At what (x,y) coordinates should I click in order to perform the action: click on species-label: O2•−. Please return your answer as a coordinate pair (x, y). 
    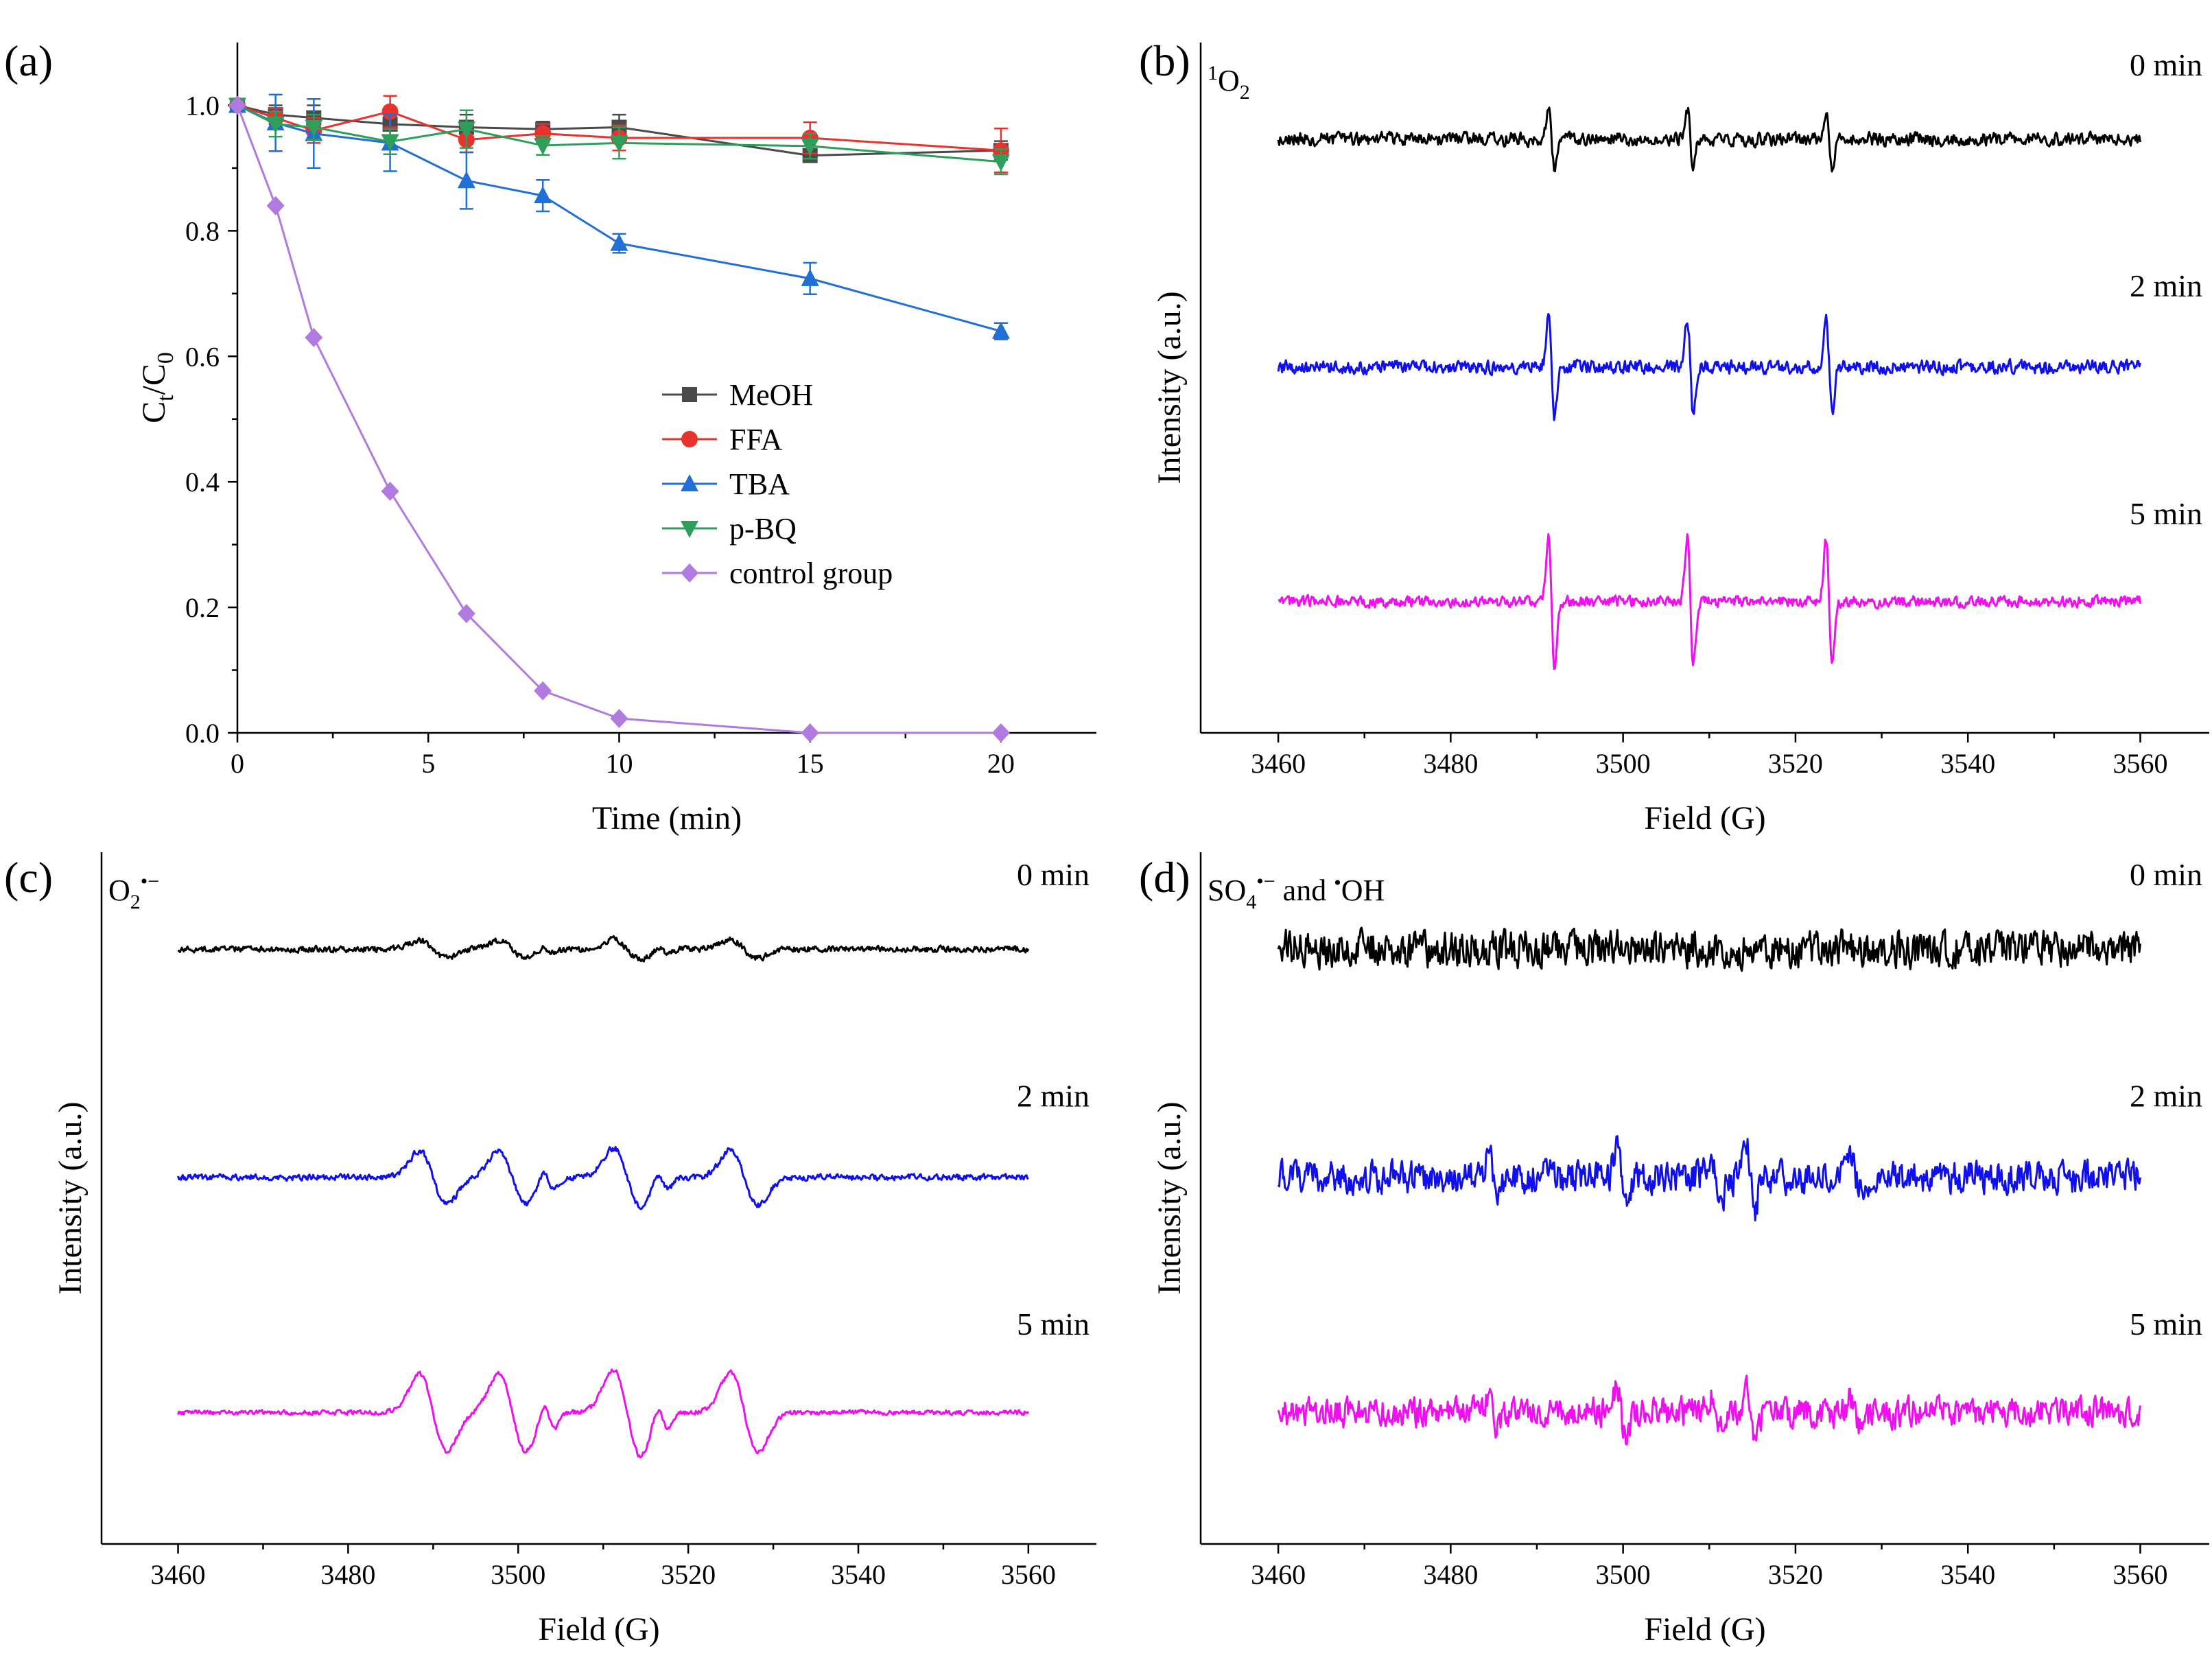
    Looking at the image, I should click on (133, 891).